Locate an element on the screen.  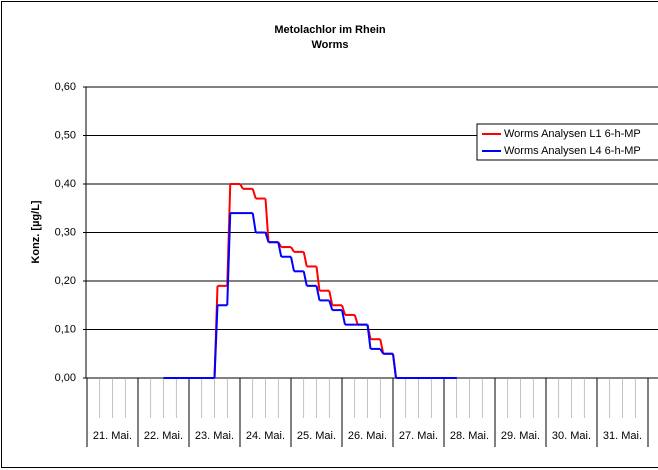
chart-subtitle: Worms is located at coordinates (329, 45).